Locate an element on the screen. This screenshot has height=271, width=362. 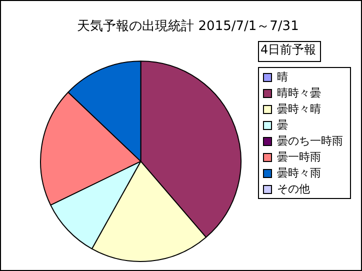
legend-label: 曇時々晴 is located at coordinates (299, 109).